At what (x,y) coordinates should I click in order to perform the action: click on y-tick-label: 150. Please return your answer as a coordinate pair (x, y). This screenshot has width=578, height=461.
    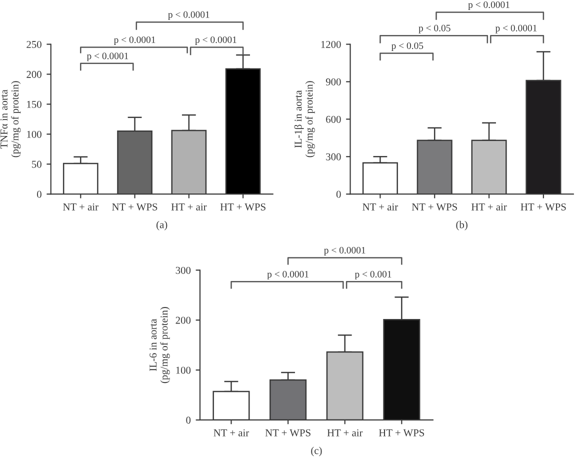
    Looking at the image, I should click on (34, 104).